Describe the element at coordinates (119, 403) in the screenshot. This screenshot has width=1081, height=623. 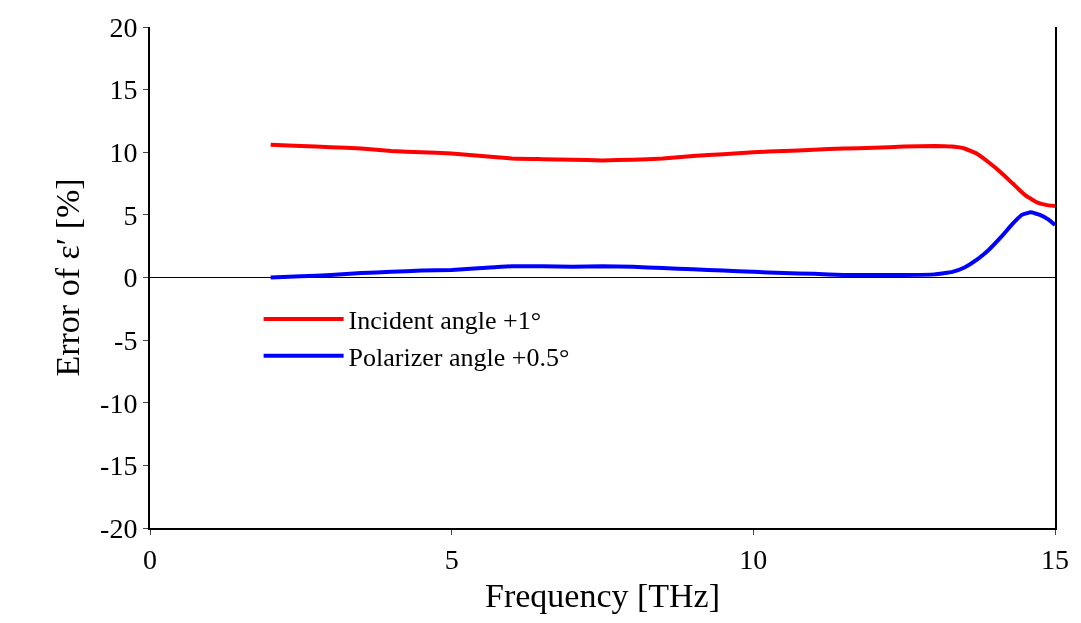
I see `y-tick-label: -10` at that location.